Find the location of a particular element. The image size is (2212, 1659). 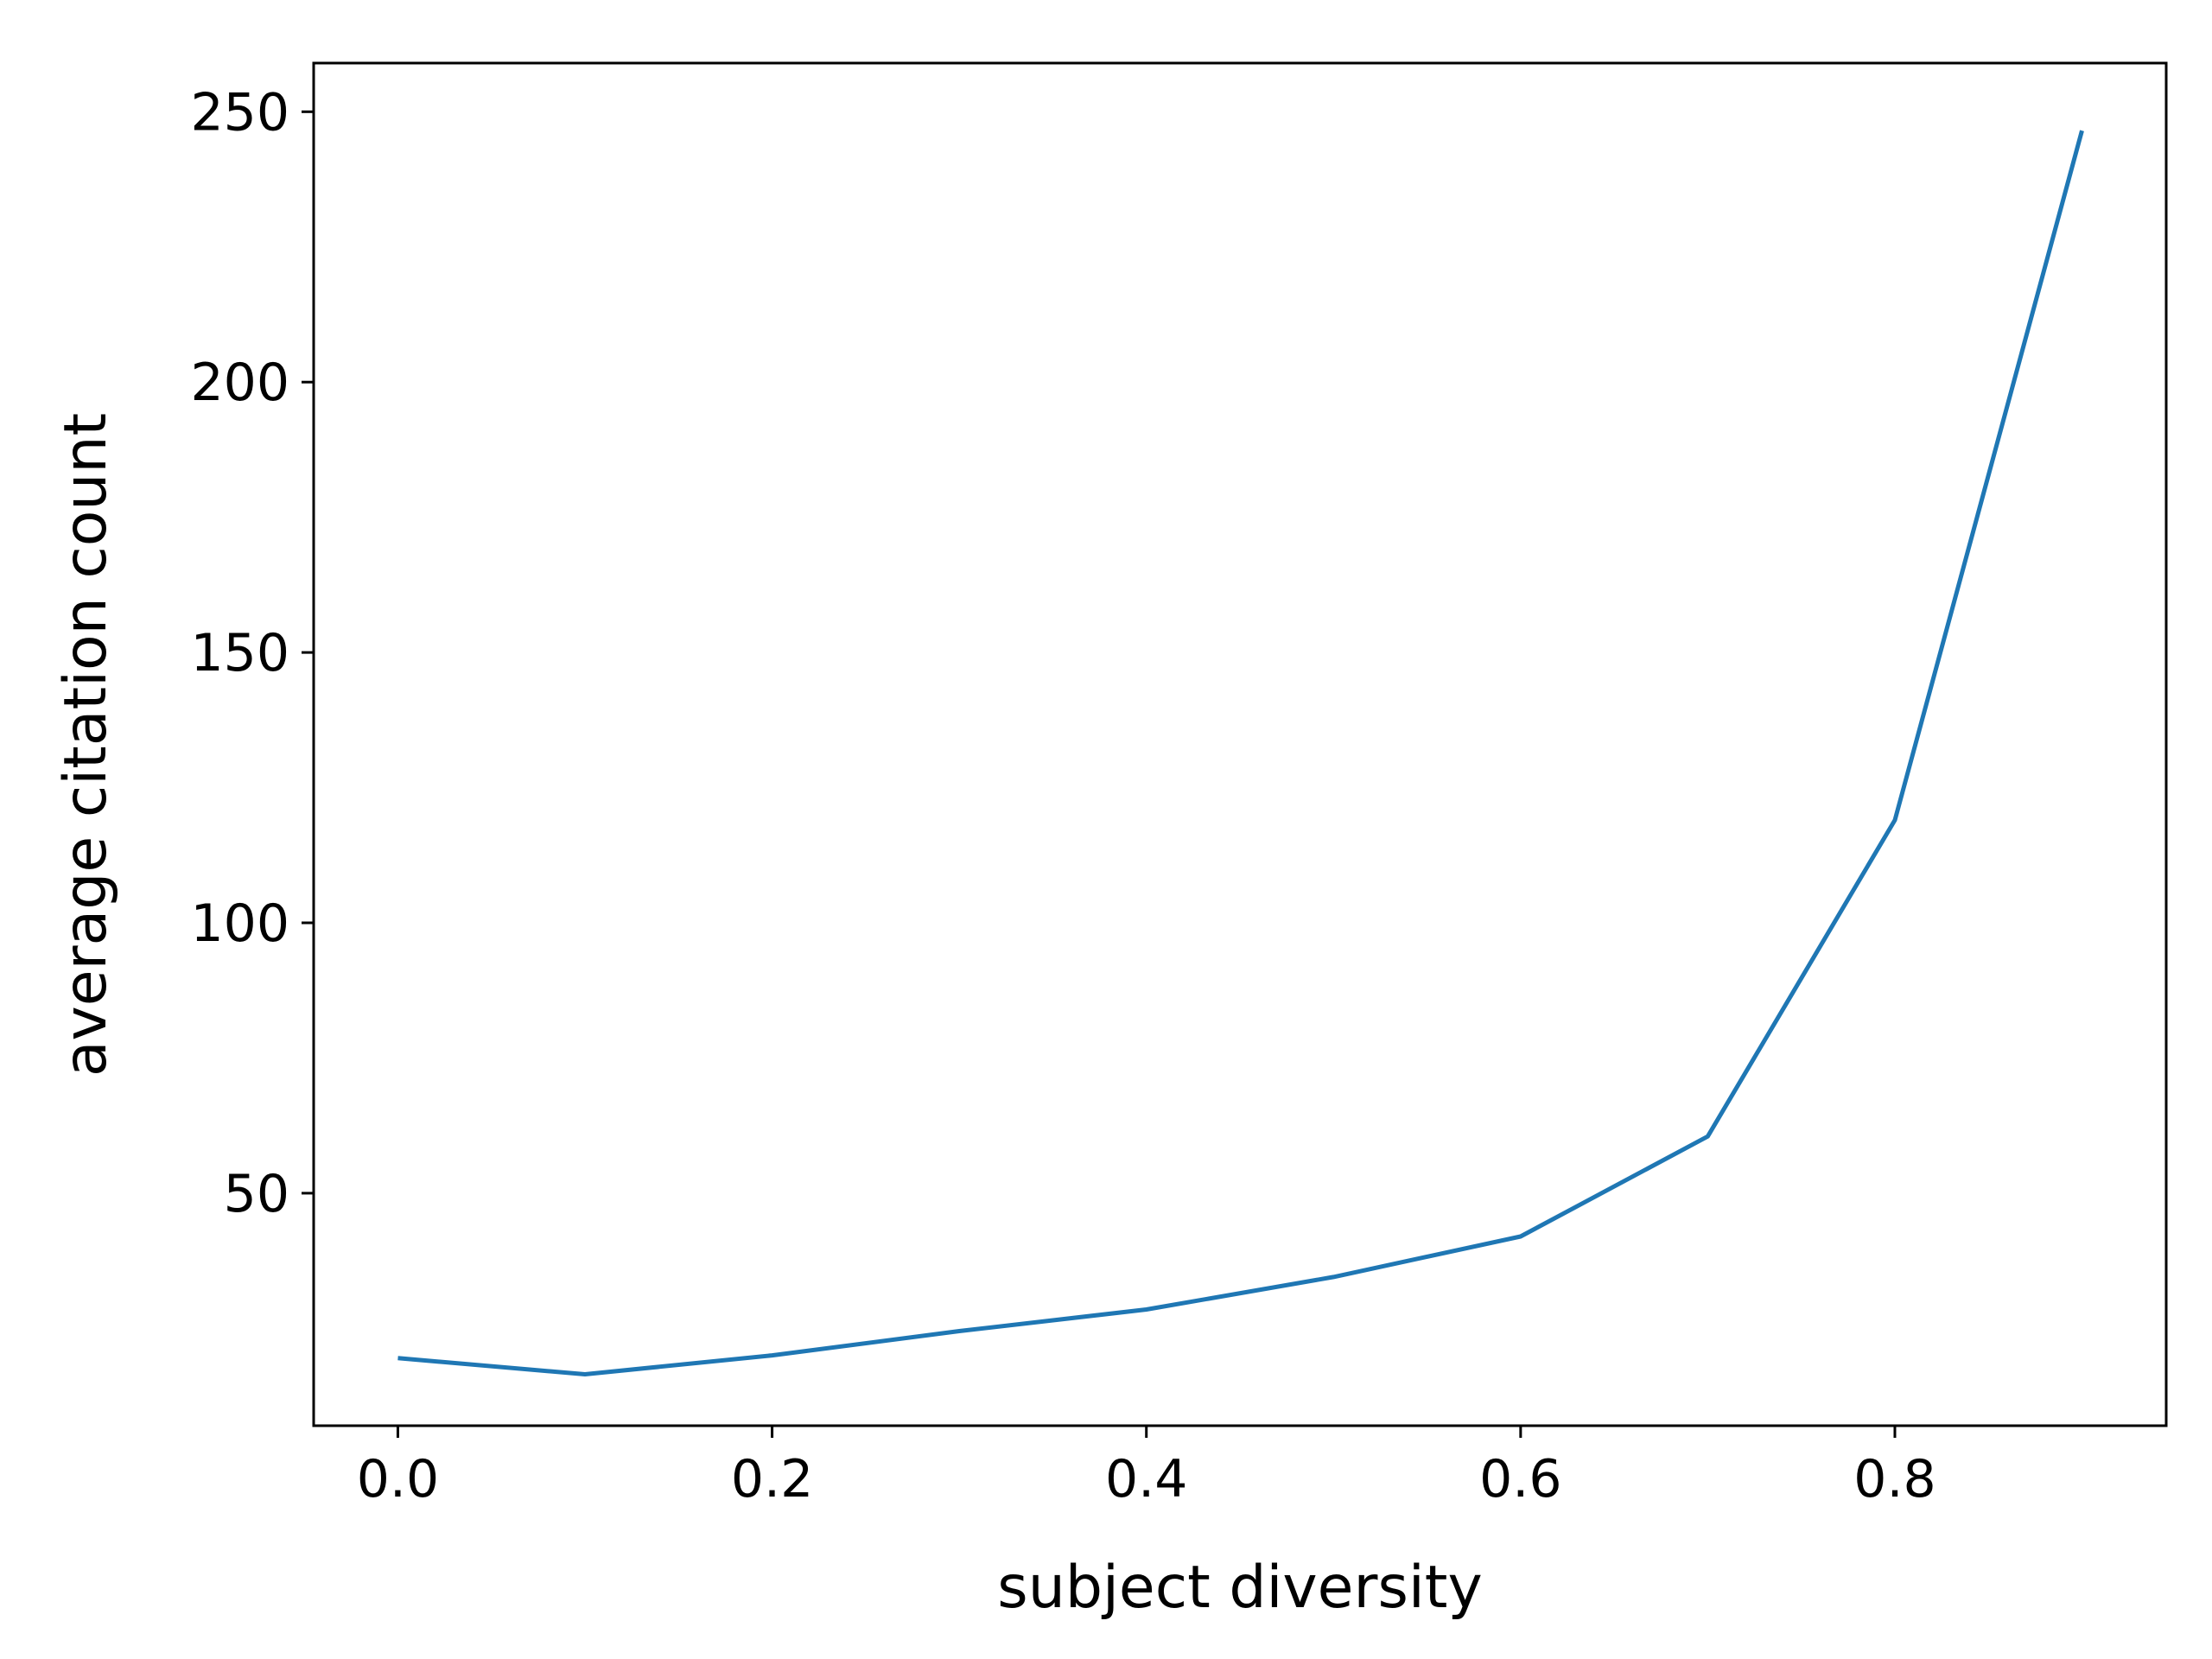

y-axis: 50 100 150 200 250 is located at coordinates (252, 653).